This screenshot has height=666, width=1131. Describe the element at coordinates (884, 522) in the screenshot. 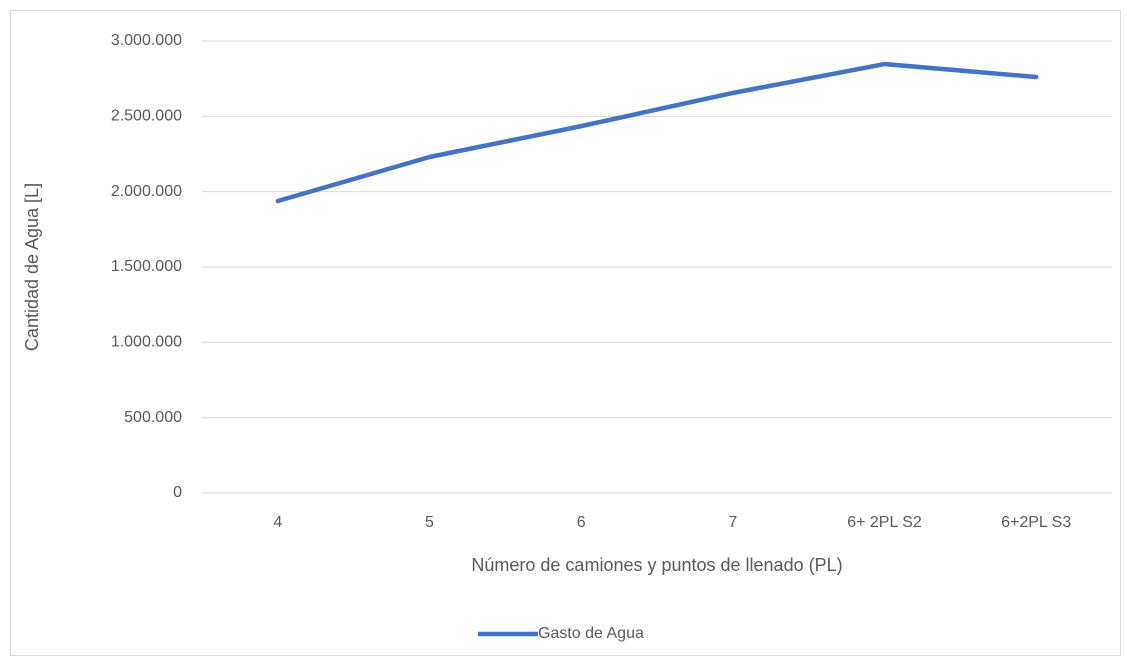

I see `x-tick-label: 6+ 2PL S2` at that location.